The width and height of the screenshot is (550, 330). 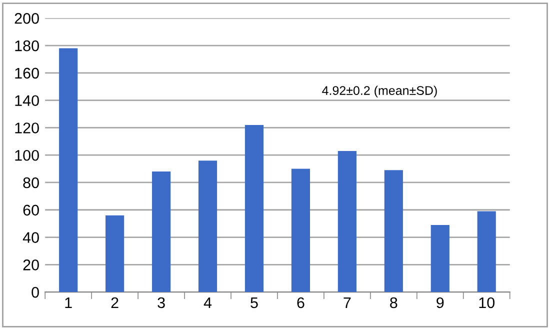 What do you see at coordinates (379, 92) in the screenshot?
I see `annotation: 4.92±0.2 (mean±SD)` at bounding box center [379, 92].